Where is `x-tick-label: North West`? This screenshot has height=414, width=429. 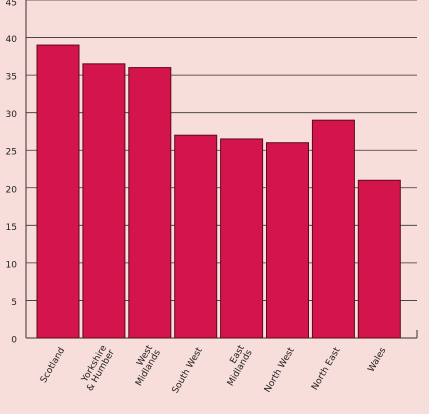
x-tick-label: North West is located at coordinates (280, 369).